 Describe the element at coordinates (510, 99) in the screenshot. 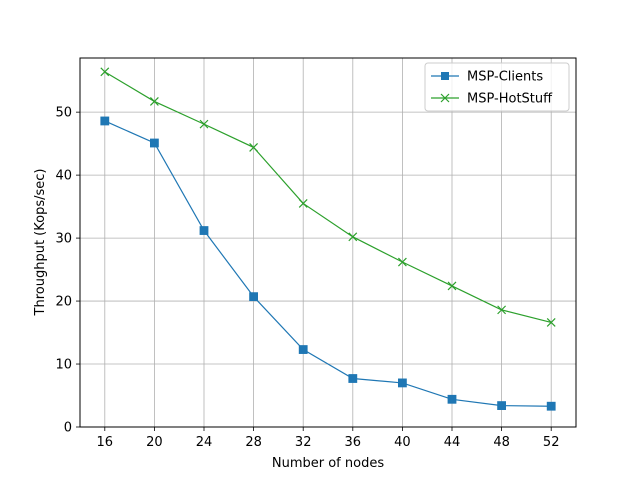

I see `legend-label-msp-hotstuff: MSP-HotStuff` at that location.